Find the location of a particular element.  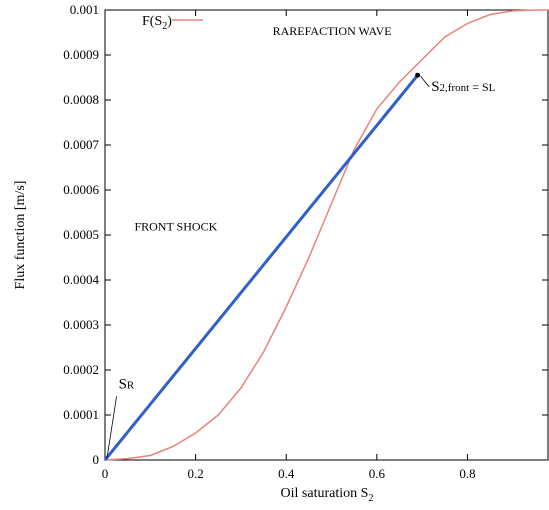

x-tick-label: 0.2 is located at coordinates (195, 473).